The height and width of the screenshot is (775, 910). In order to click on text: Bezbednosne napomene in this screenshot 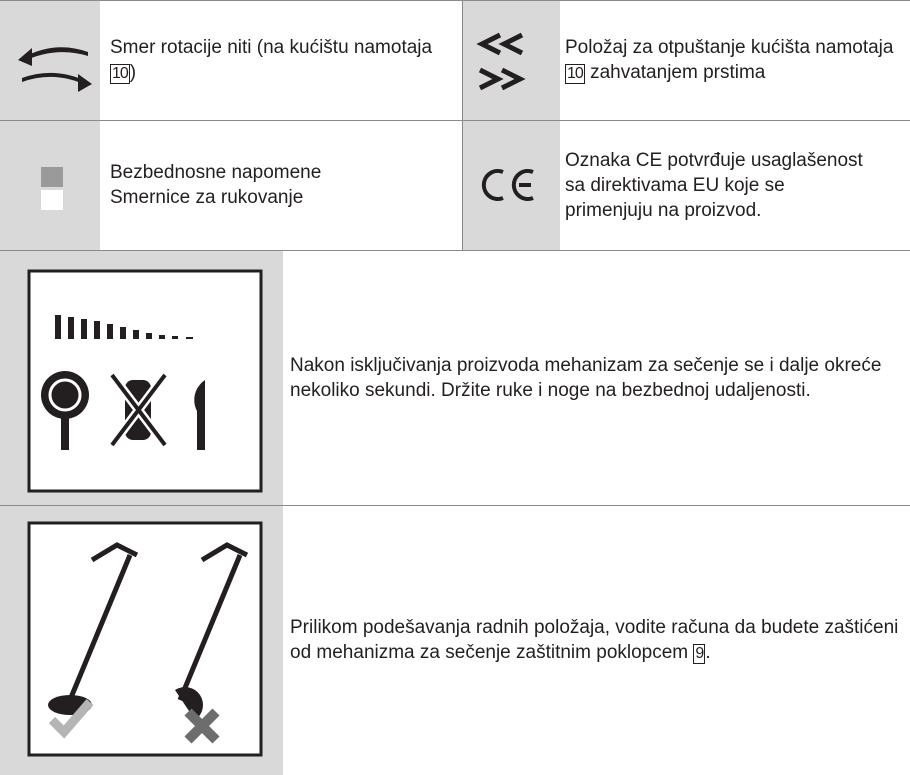, I will do `click(216, 172)`.